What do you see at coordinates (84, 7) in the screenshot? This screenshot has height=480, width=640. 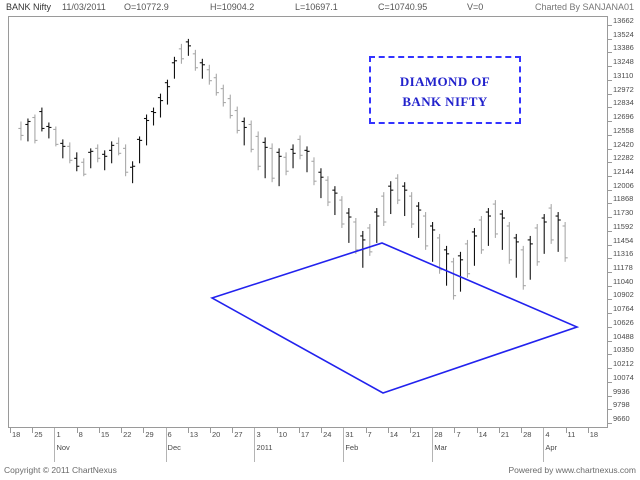 I see `header-date: 11/03/2011` at bounding box center [84, 7].